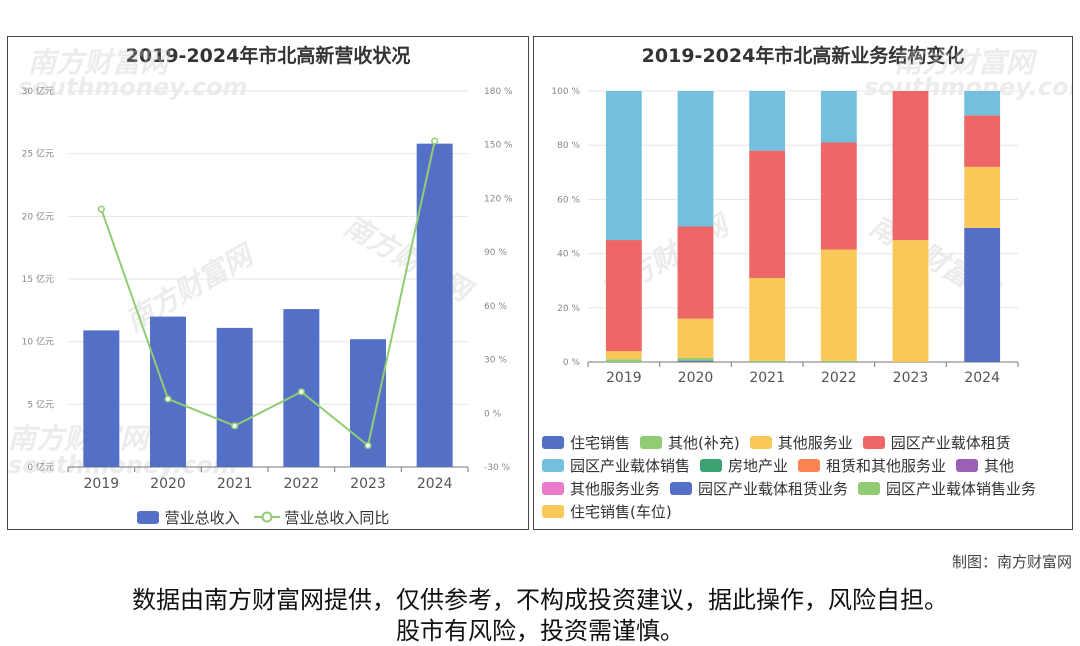 The image size is (1080, 646). I want to click on structure-legend-item: 租赁和其他服务业, so click(872, 465).